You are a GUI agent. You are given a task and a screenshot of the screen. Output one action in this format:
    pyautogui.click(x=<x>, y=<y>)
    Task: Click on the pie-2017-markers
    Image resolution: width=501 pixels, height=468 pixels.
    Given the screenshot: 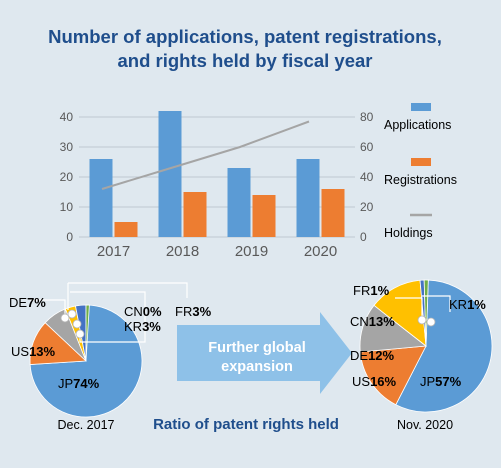 What is the action you would take?
    pyautogui.click(x=72, y=324)
    